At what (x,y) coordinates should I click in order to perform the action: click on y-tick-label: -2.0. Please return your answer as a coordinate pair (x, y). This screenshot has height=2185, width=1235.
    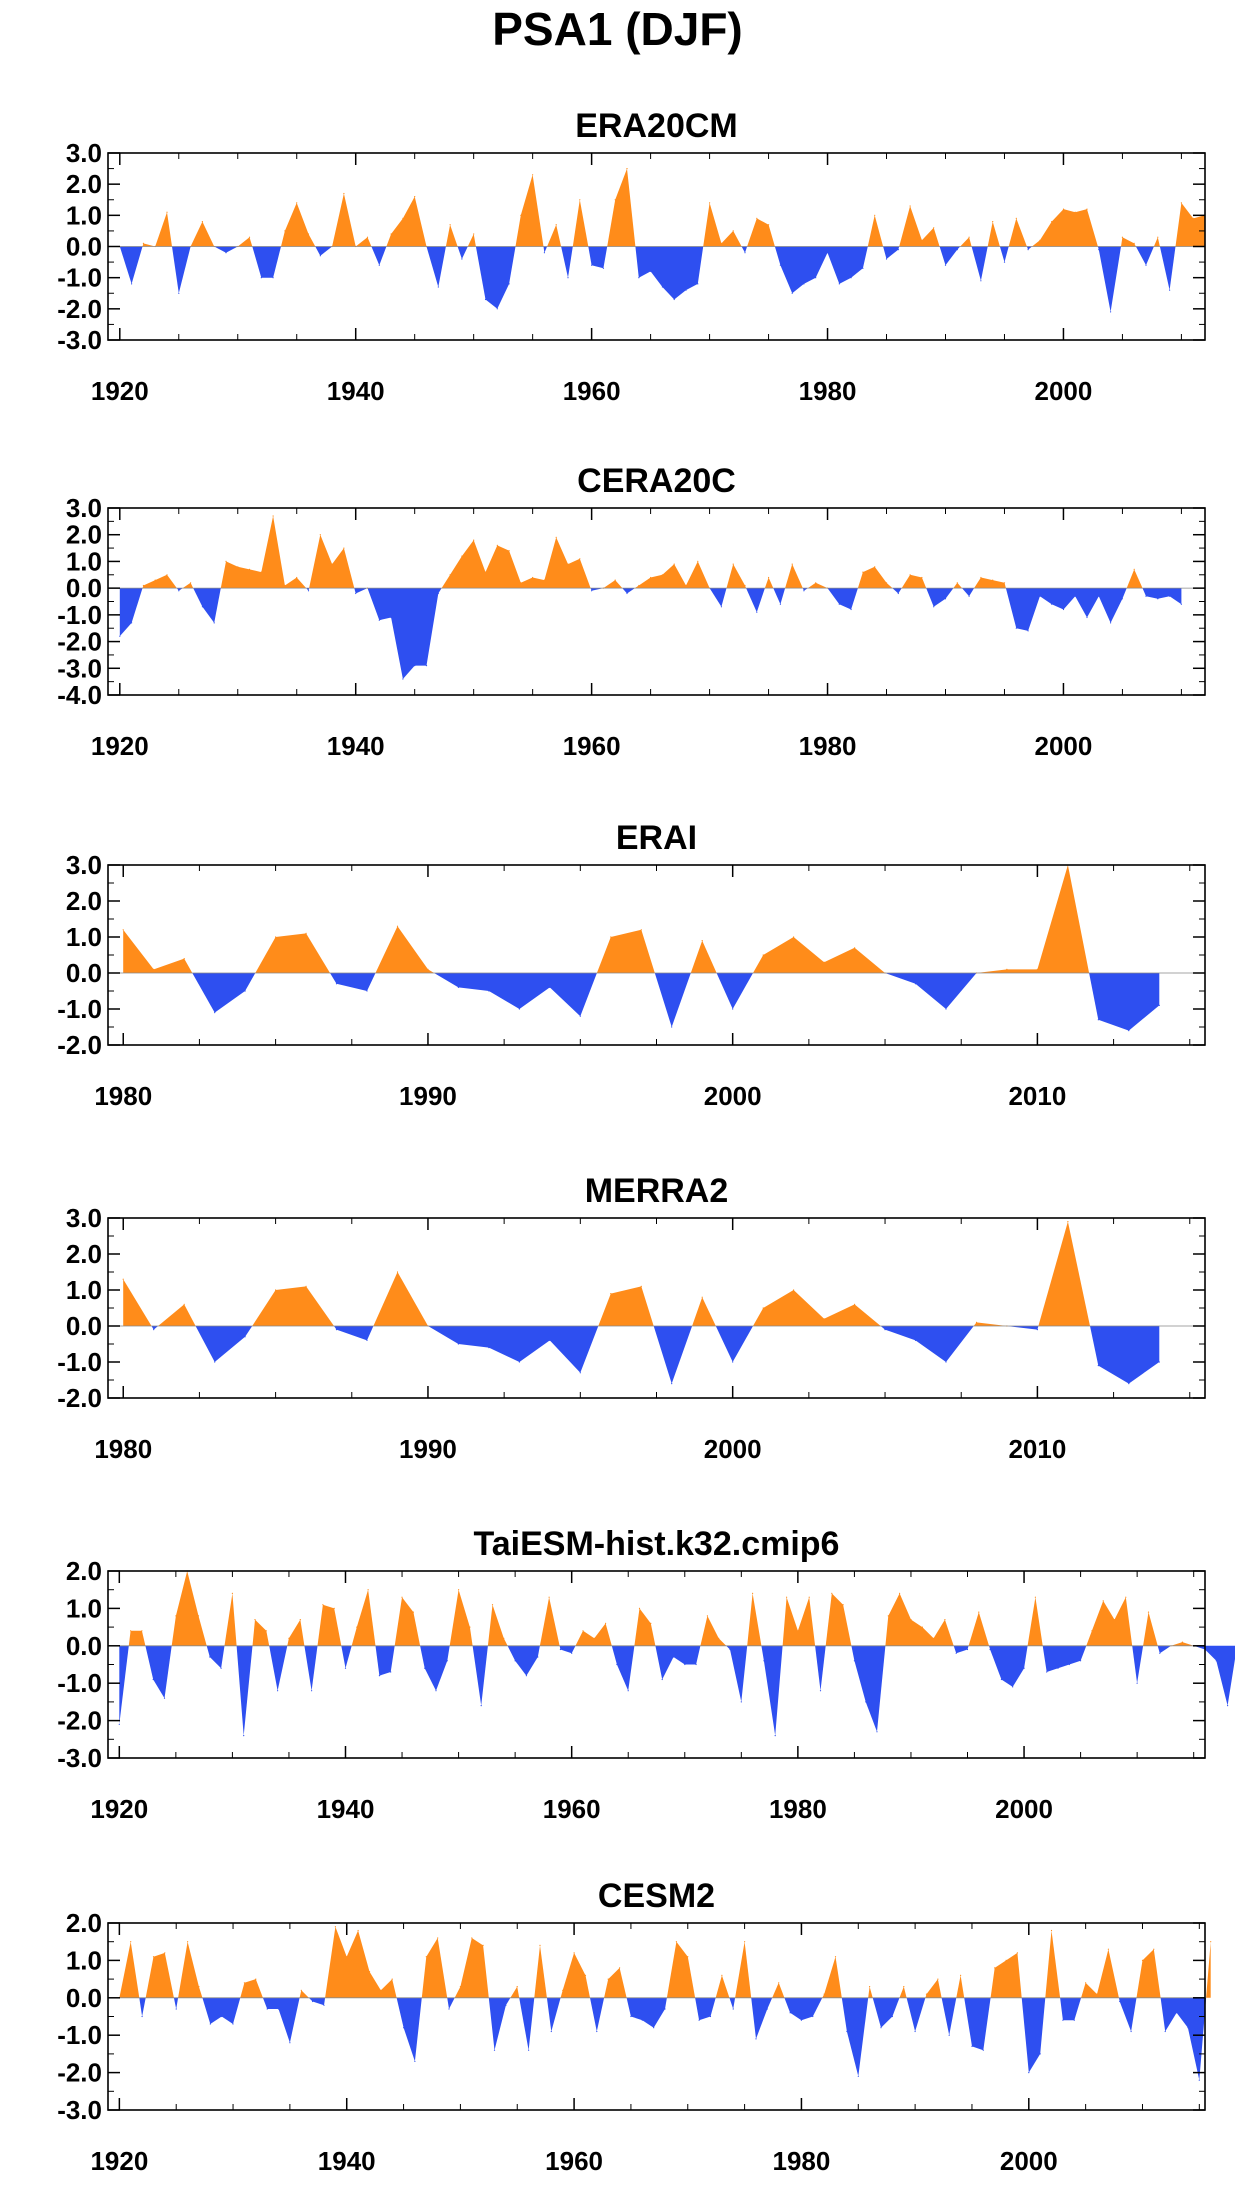
    Looking at the image, I should click on (79, 2073).